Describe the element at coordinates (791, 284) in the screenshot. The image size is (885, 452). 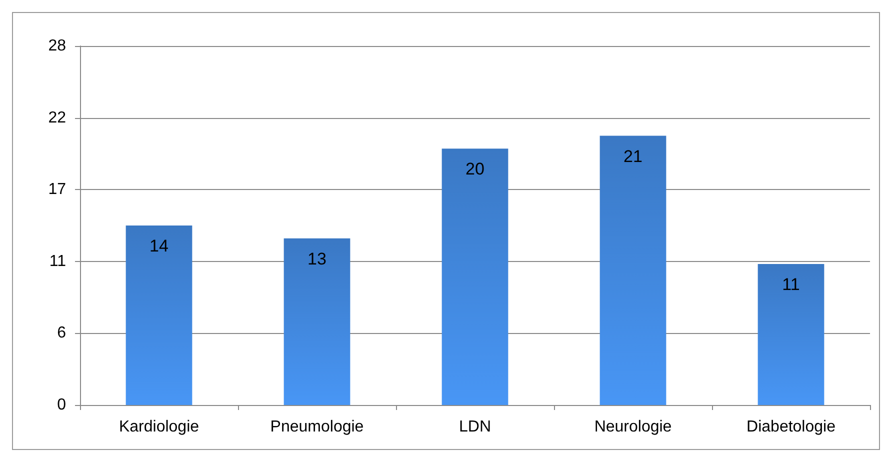
I see `data-label: 11` at that location.